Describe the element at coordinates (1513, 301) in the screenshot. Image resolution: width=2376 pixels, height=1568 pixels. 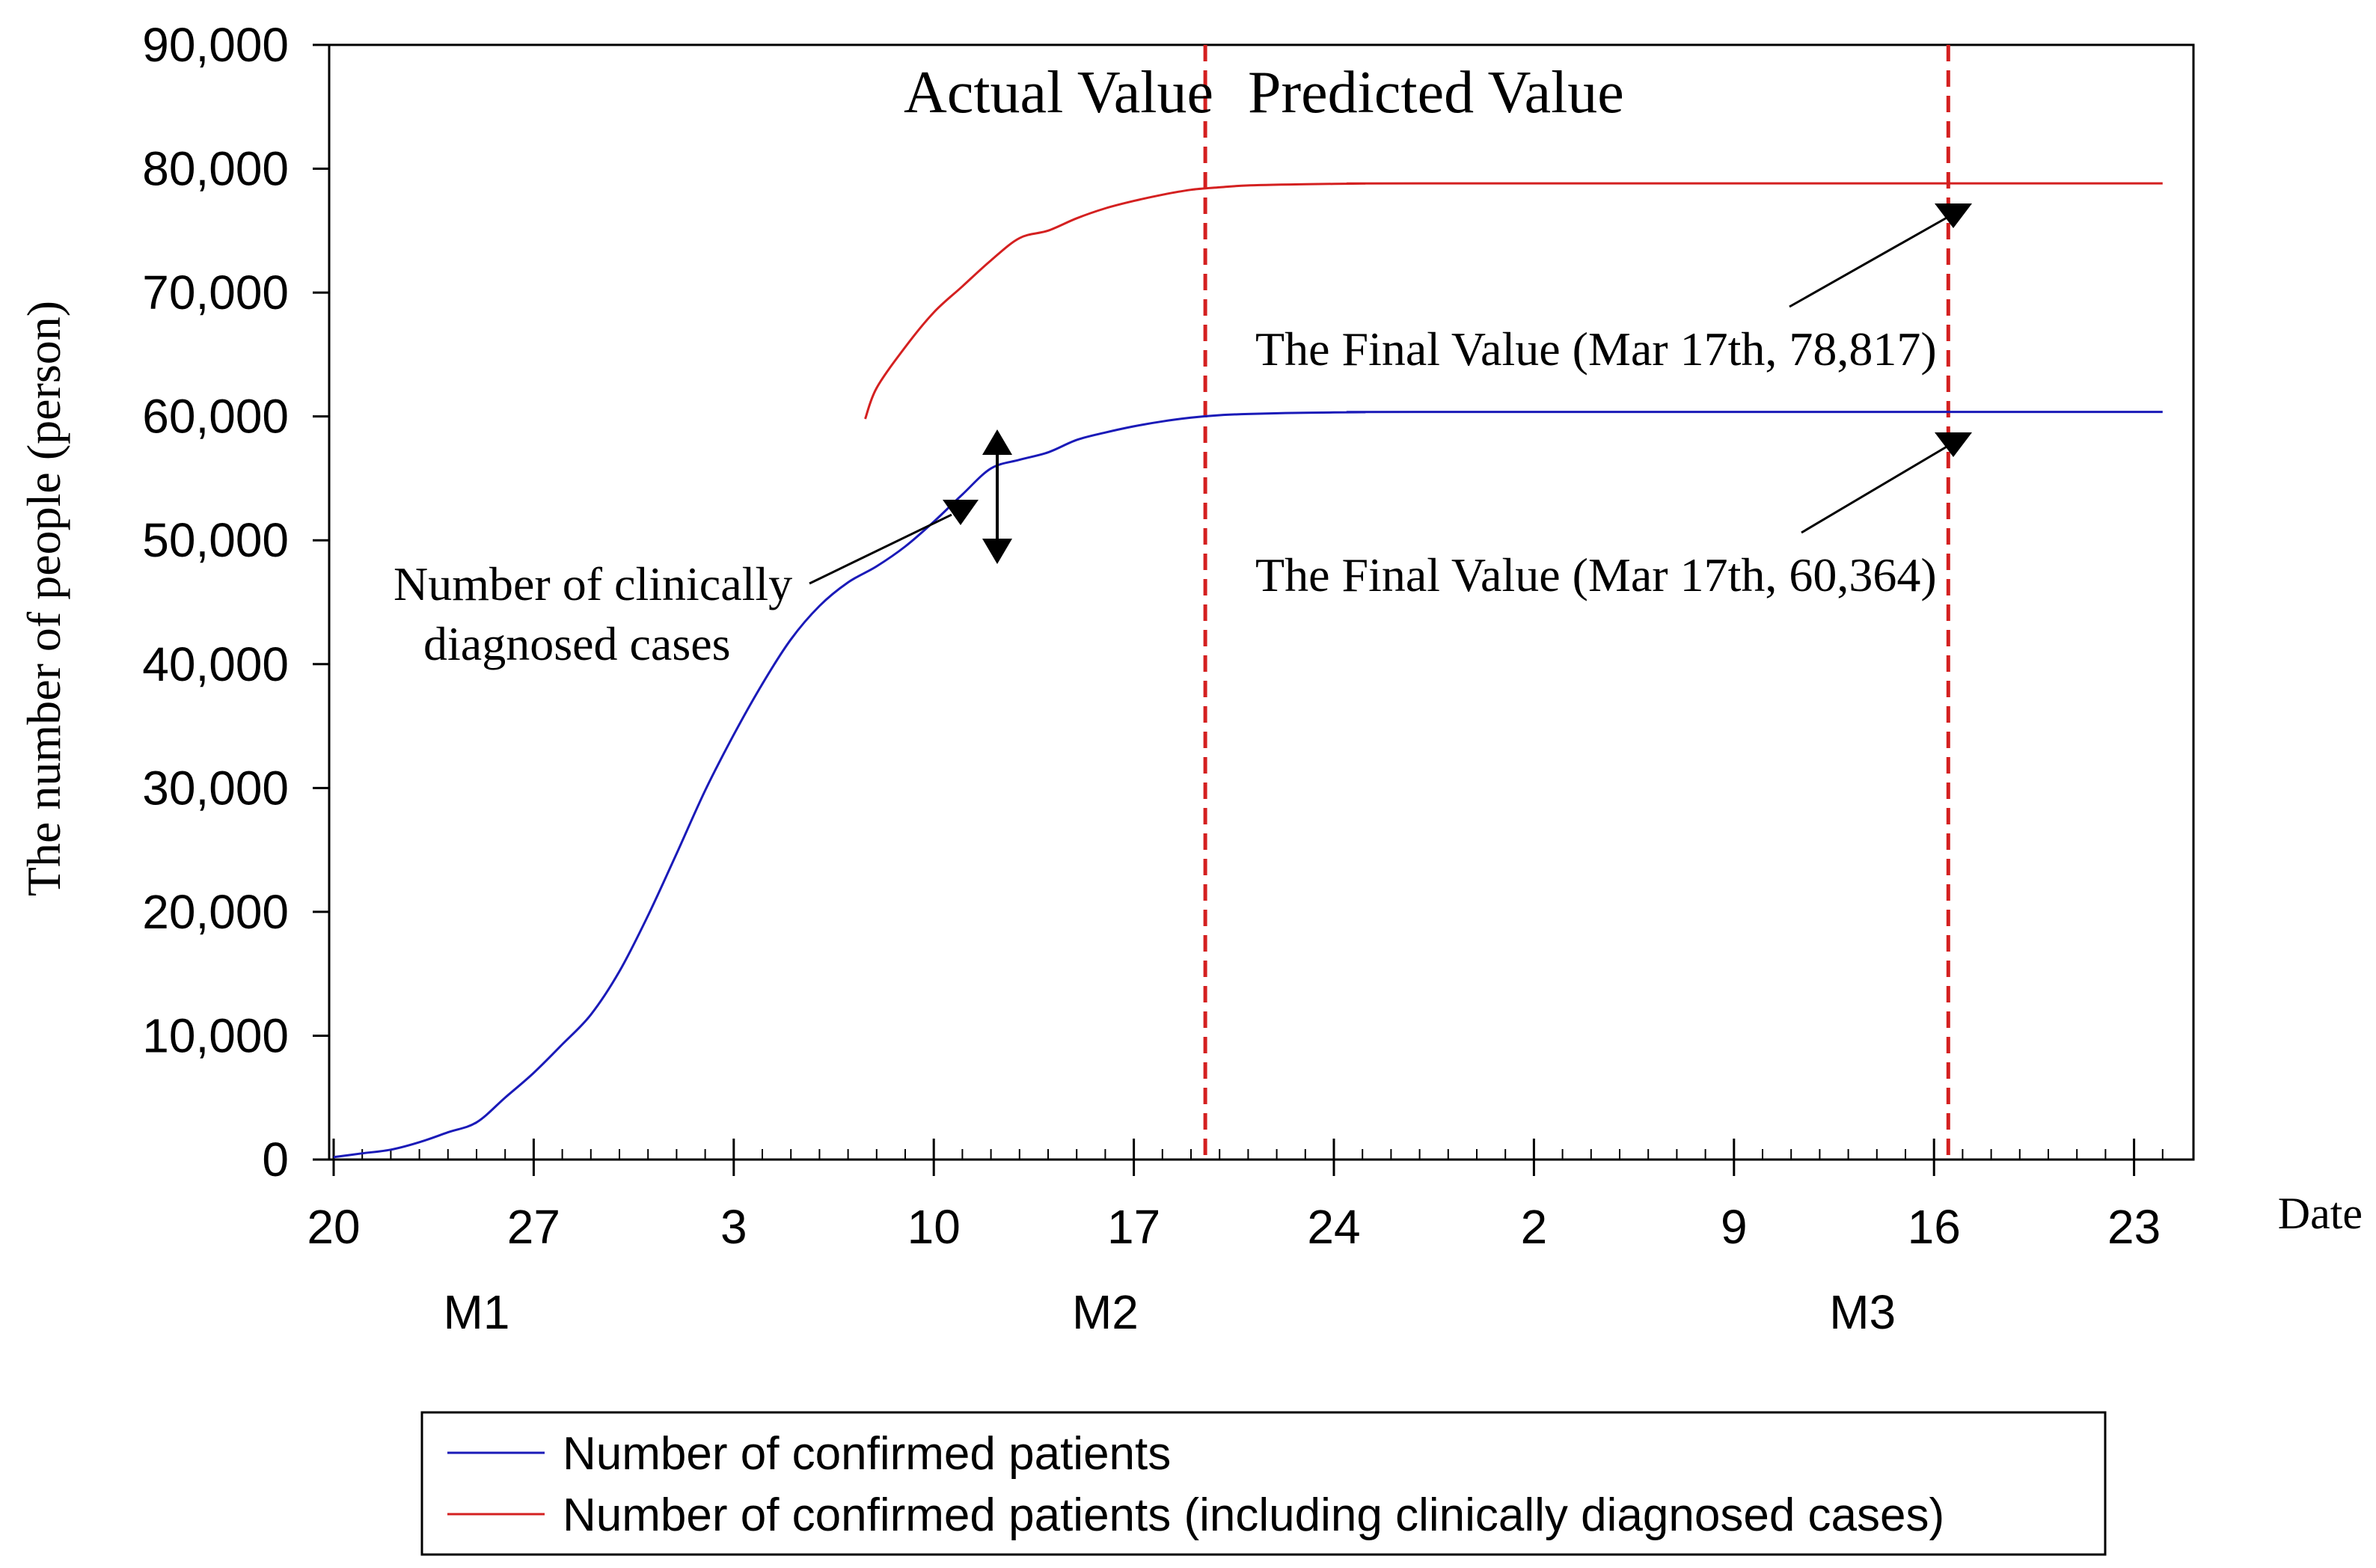
I see `series-line-including-clinical` at that location.